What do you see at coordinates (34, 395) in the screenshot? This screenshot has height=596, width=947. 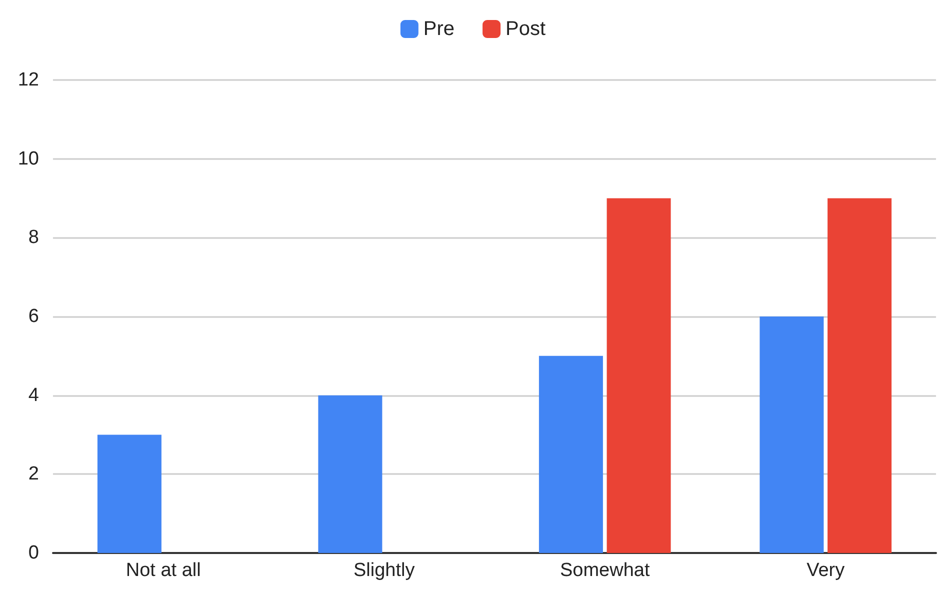 I see `y-tick-label: 4` at bounding box center [34, 395].